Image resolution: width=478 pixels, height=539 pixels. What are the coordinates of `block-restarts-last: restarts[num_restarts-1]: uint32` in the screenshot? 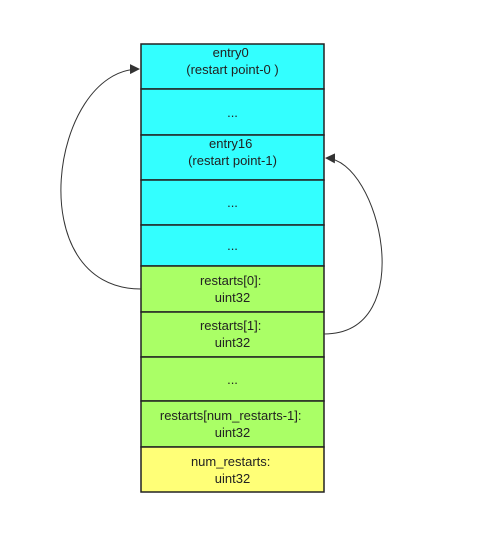 It's located at (232, 424).